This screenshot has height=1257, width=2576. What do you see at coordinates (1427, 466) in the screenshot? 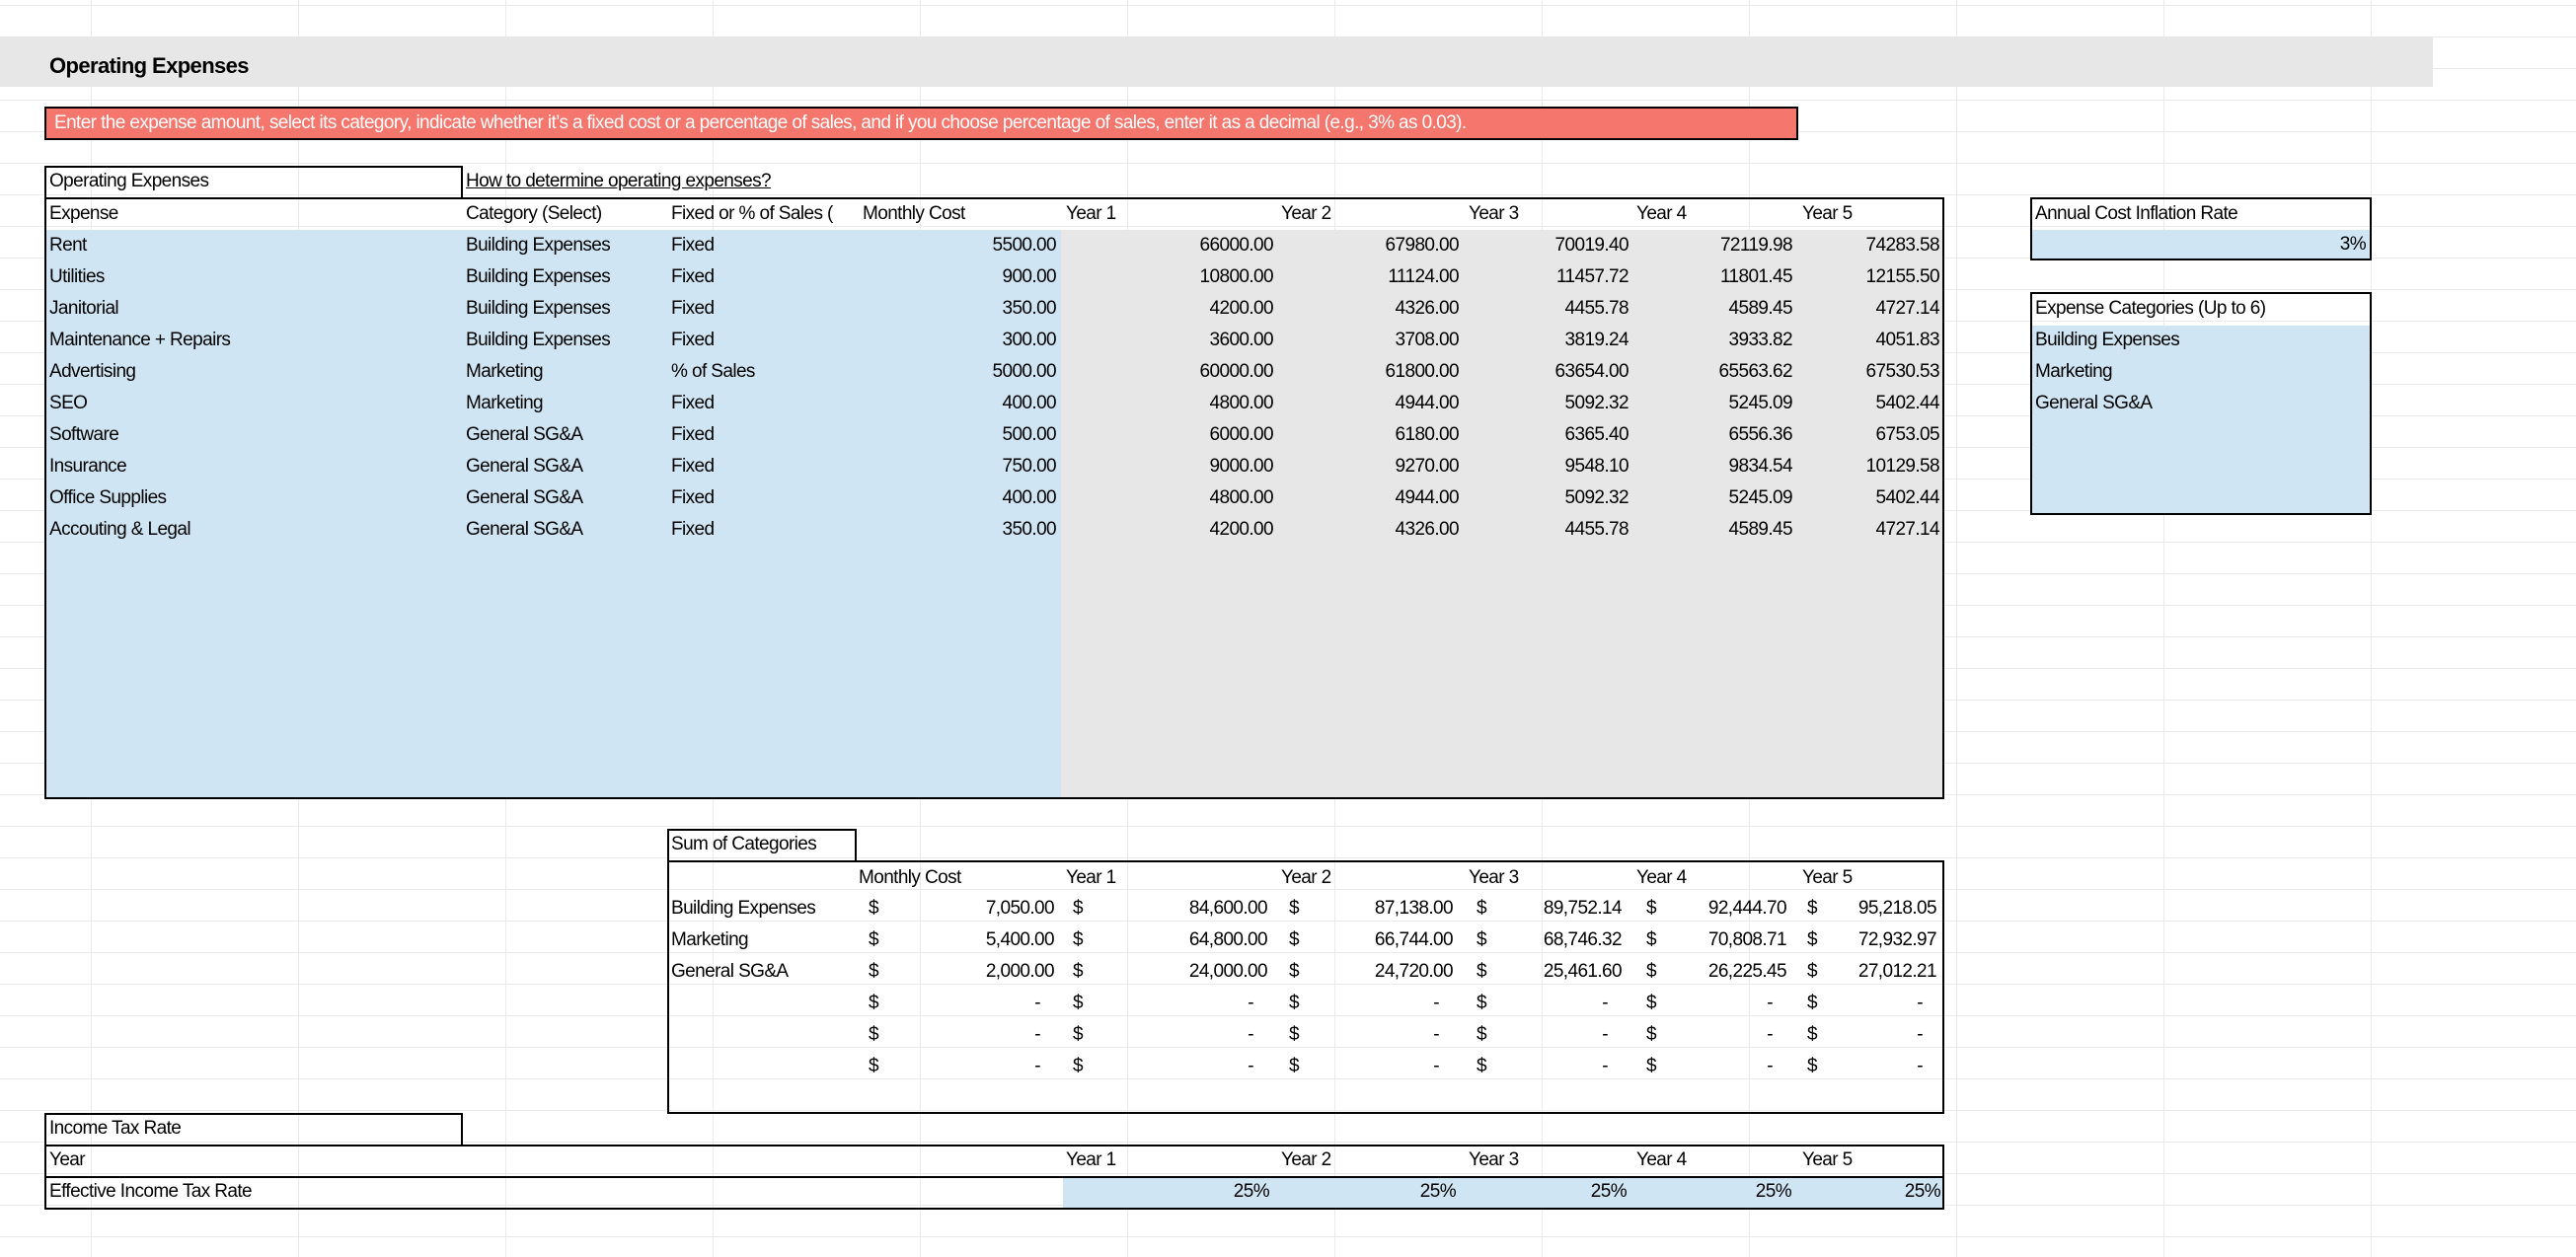
I see `year2-value: 9270.00` at bounding box center [1427, 466].